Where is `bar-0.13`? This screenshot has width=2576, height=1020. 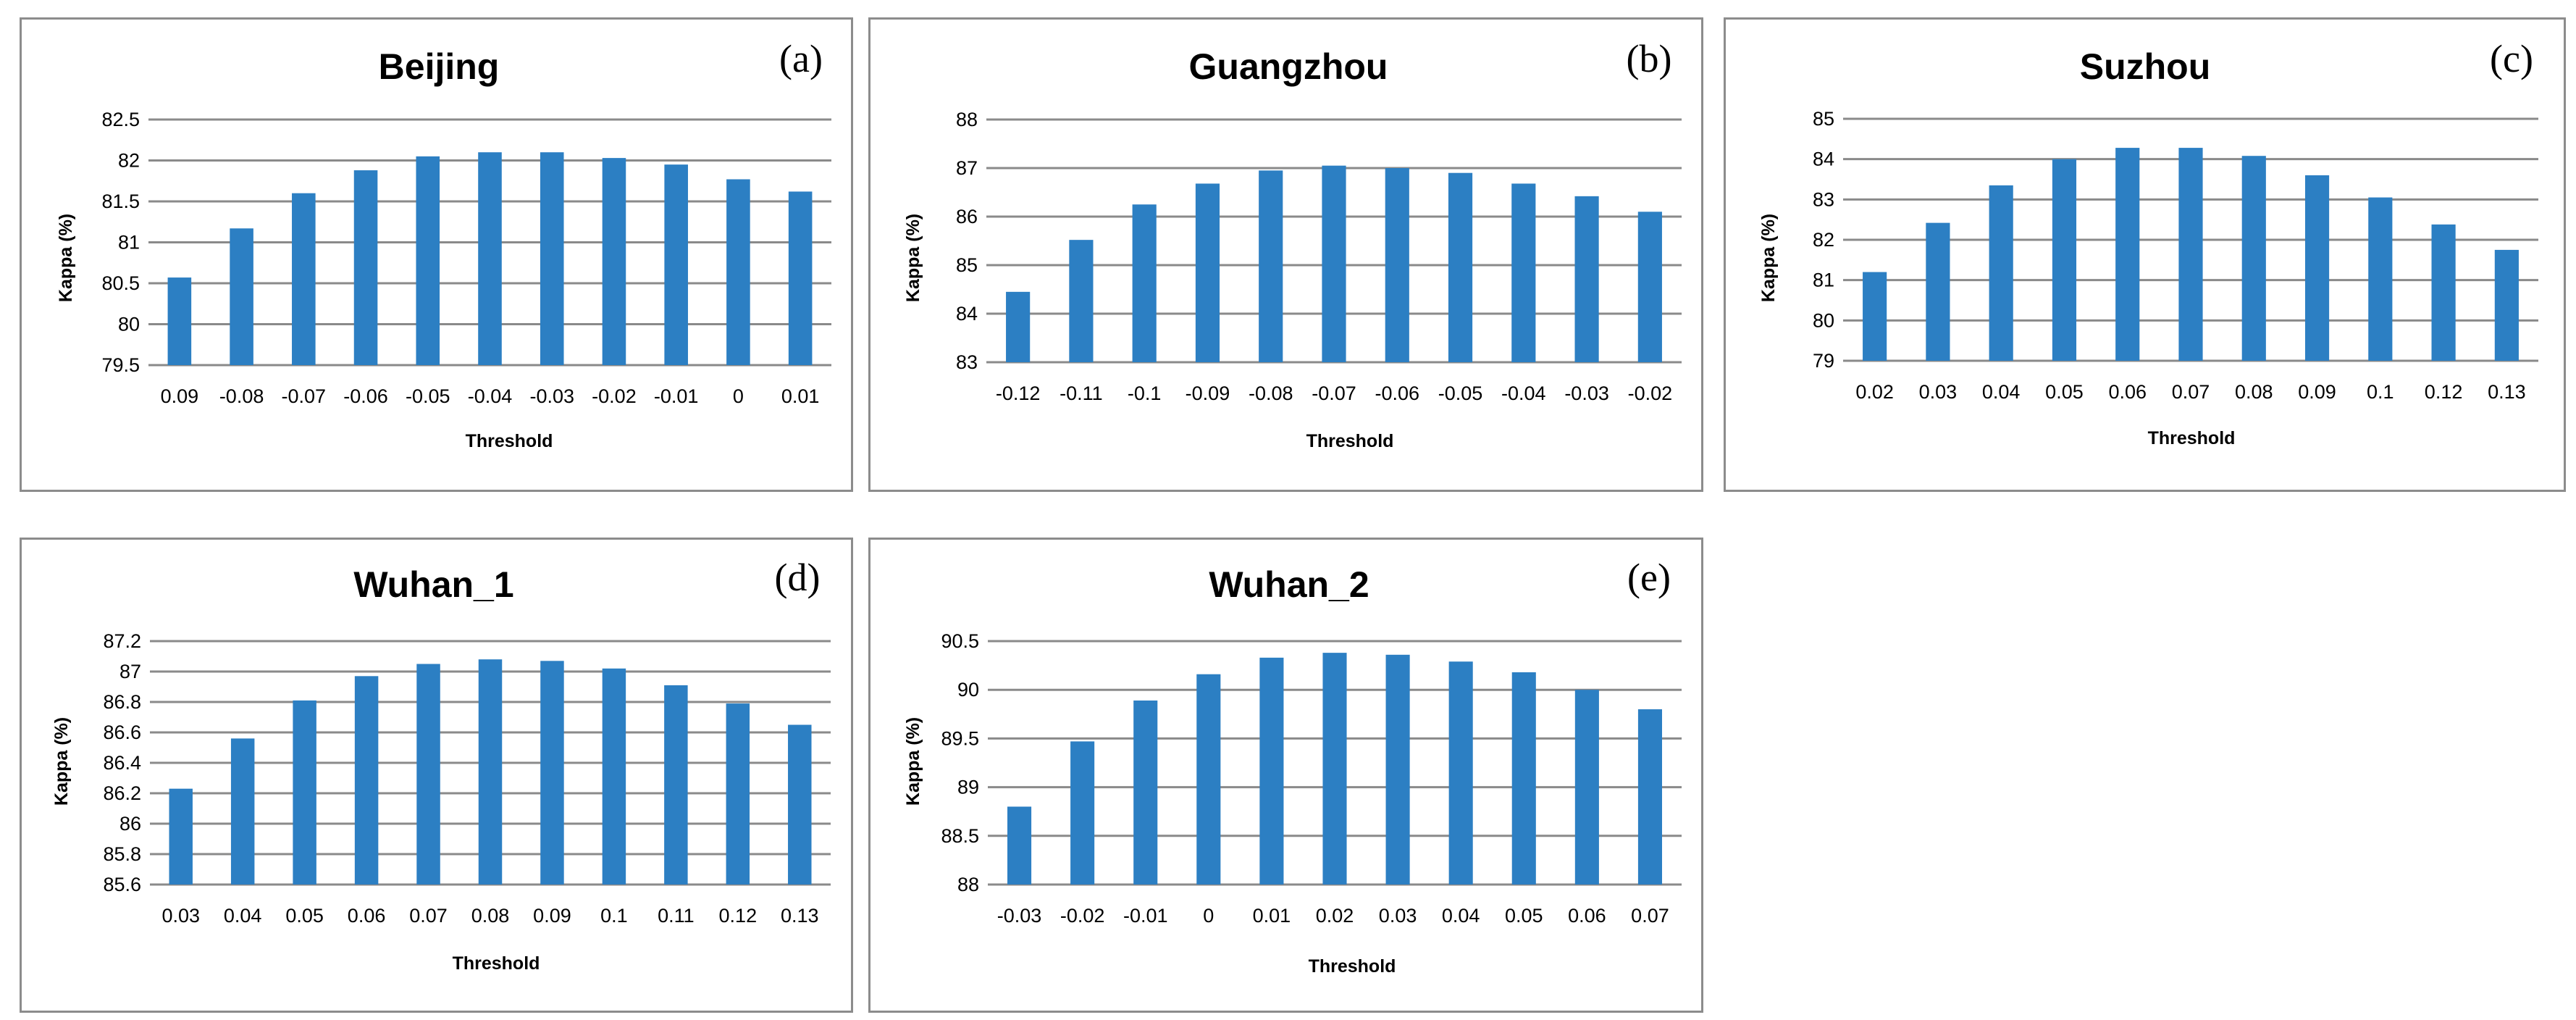
bar-0.13 is located at coordinates (800, 804).